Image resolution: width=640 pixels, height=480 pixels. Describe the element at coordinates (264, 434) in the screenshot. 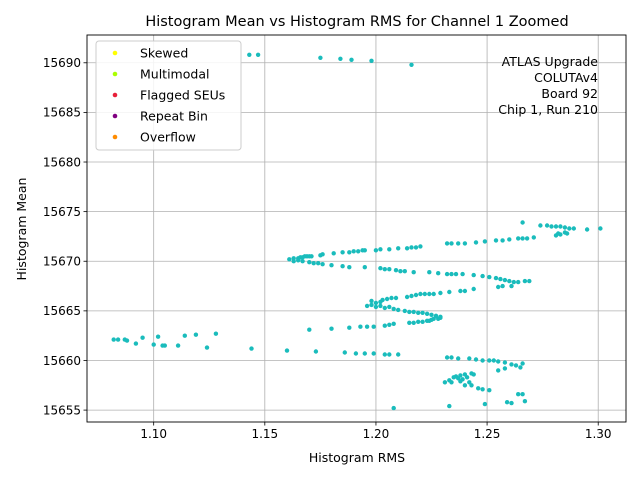

I see `x-tick-label: 1.15` at that location.